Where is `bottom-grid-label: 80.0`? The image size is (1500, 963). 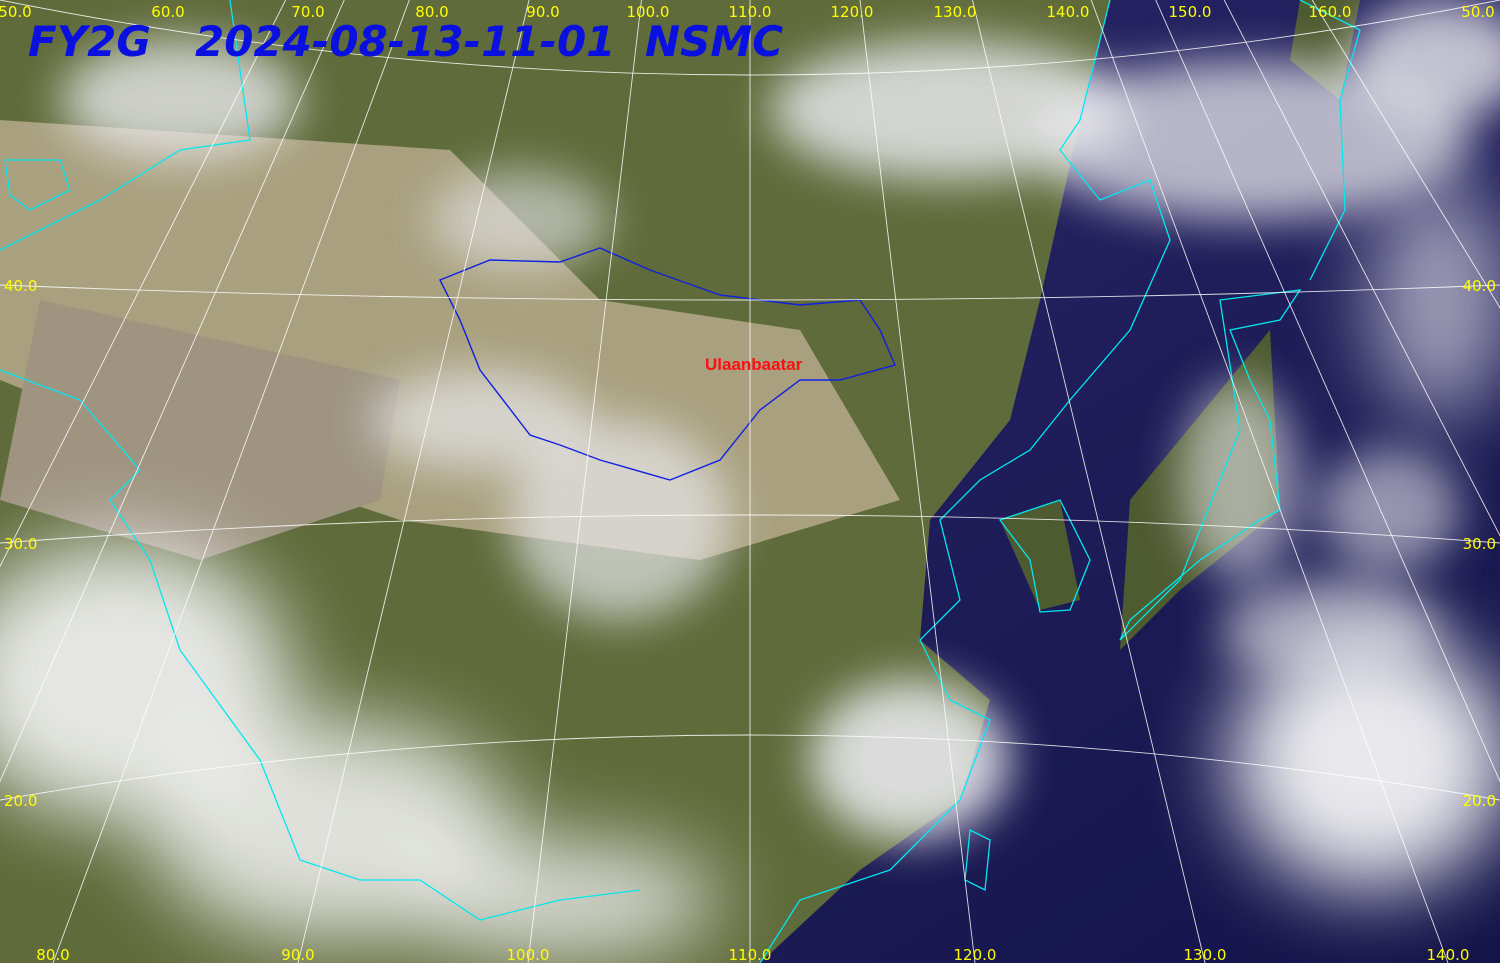
bottom-grid-label: 80.0 is located at coordinates (52, 954).